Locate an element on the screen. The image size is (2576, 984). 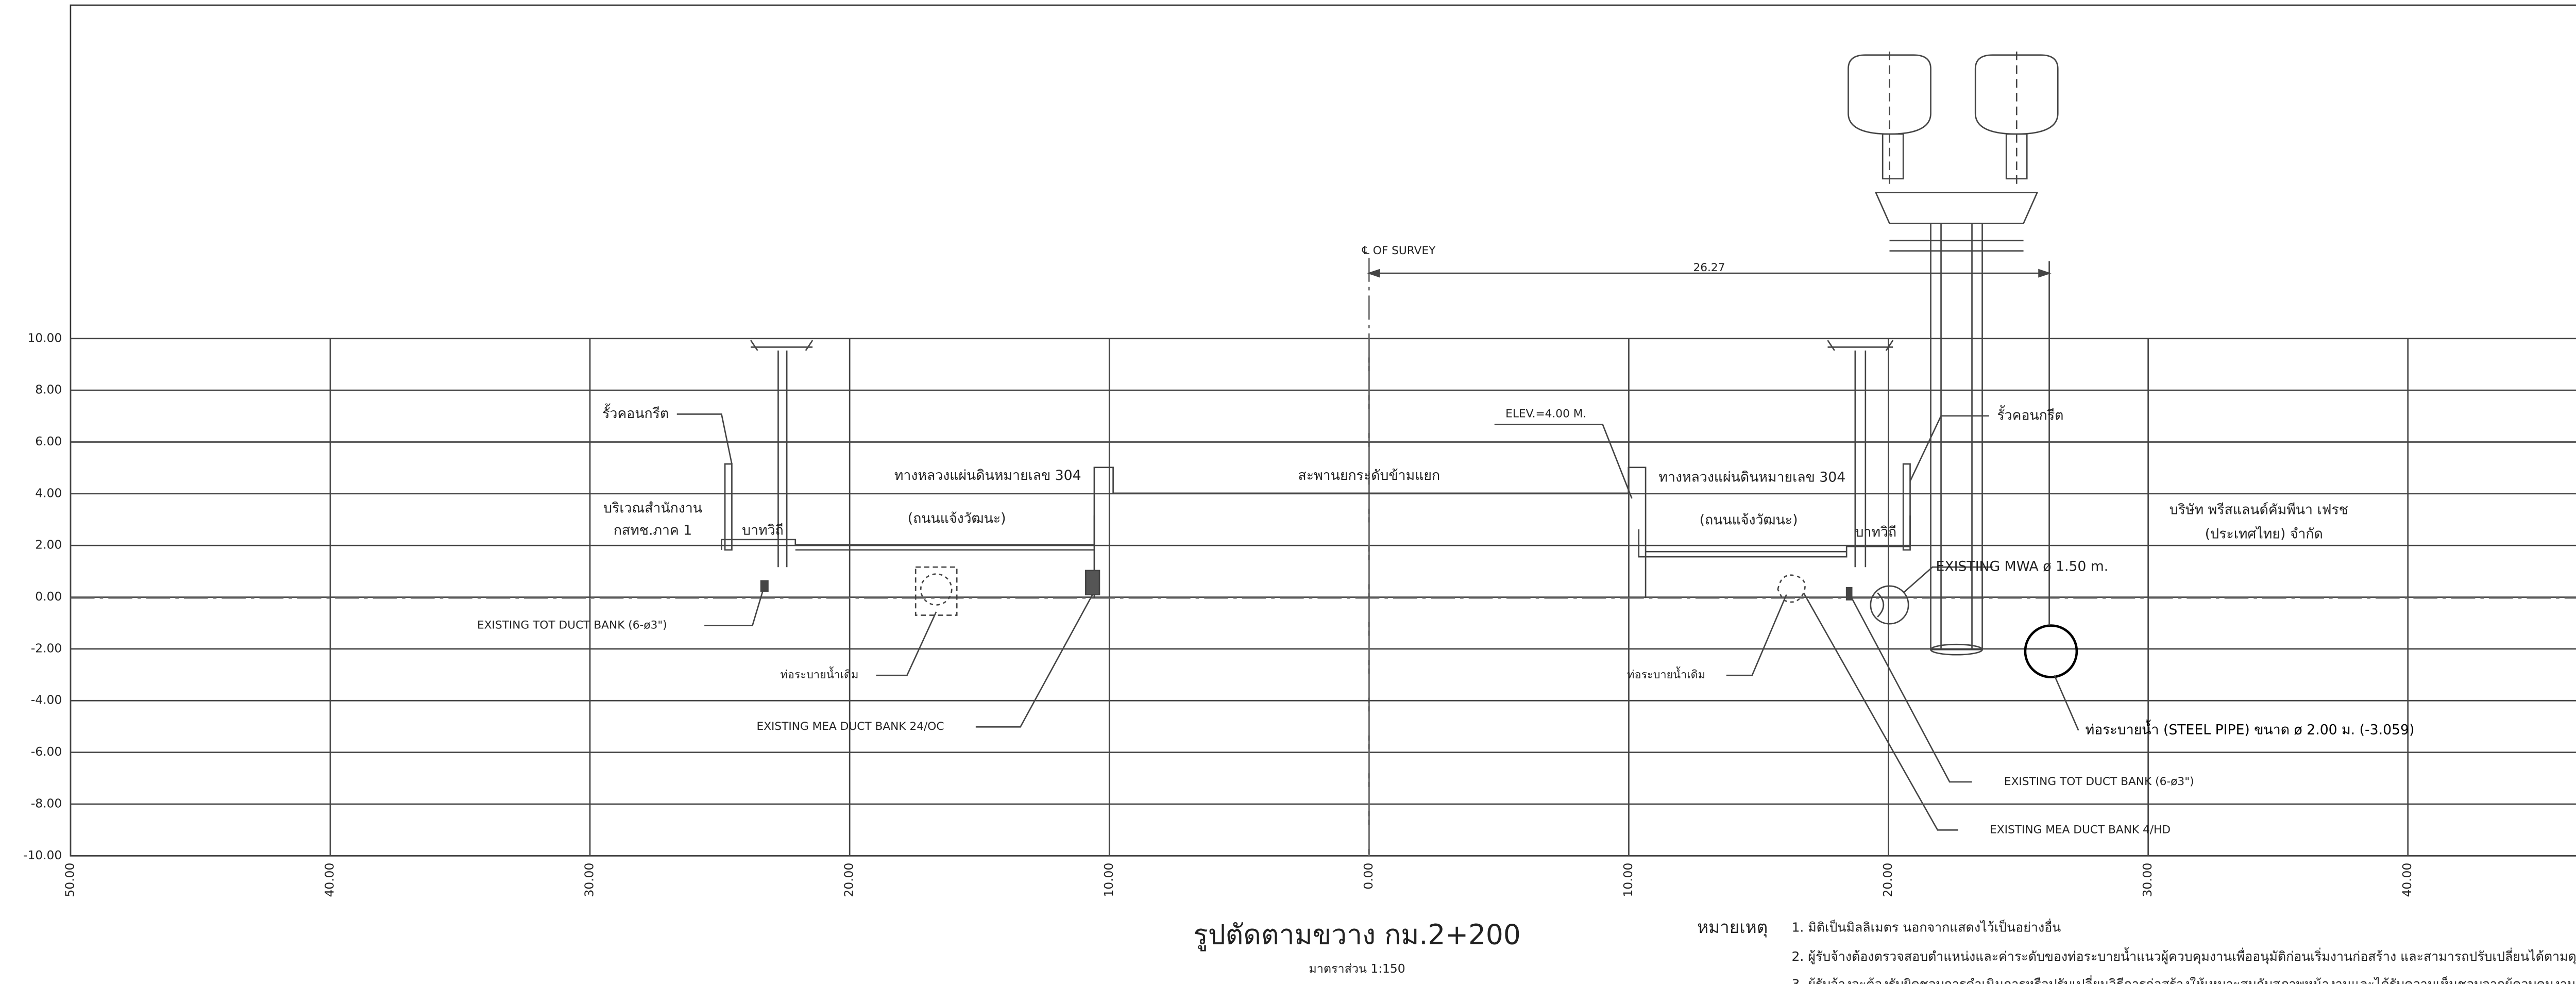
annotation: สะพานยกระดับข้ามแยก is located at coordinates (1369, 475).